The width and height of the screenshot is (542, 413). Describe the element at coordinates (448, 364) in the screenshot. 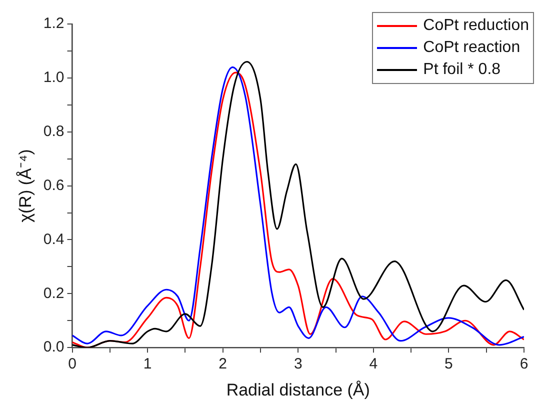

I see `x-tick-label: 5` at that location.